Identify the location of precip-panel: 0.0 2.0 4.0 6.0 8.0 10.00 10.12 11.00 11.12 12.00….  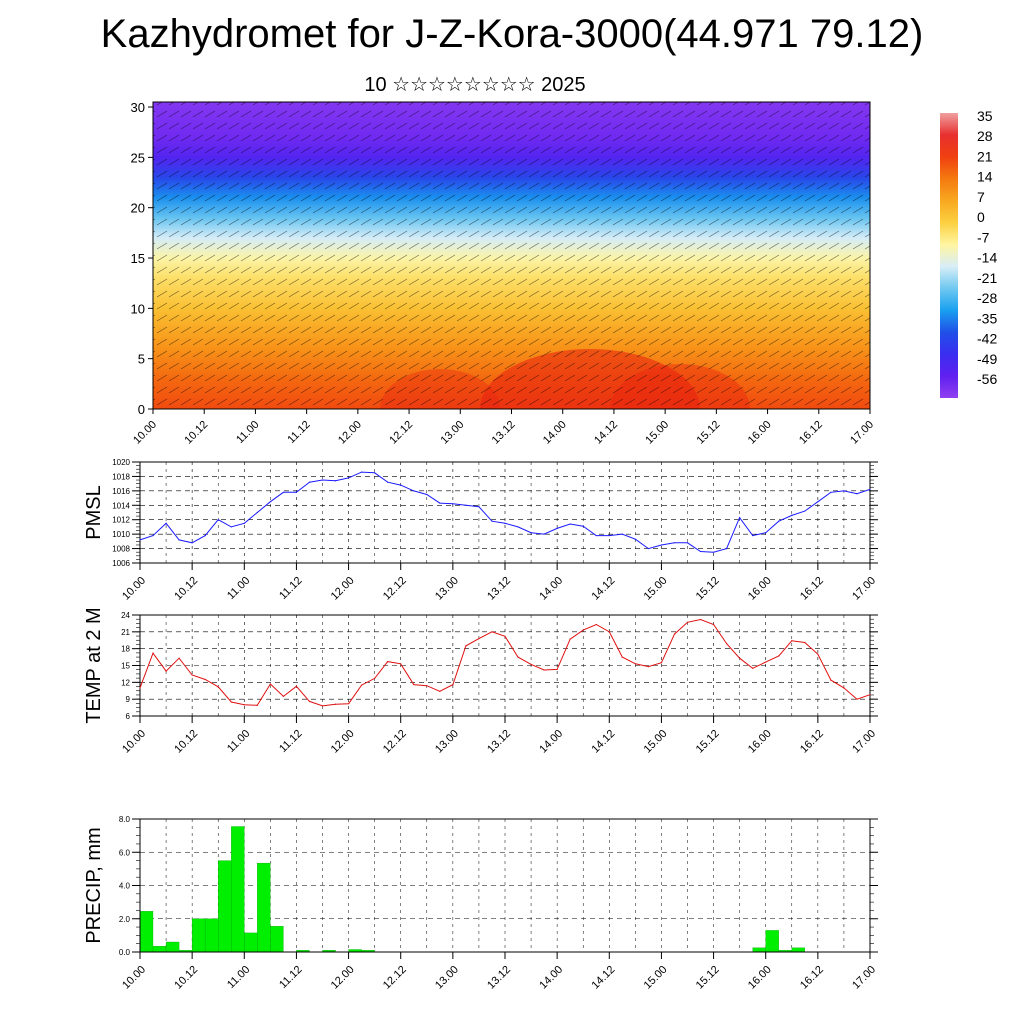
(480, 903).